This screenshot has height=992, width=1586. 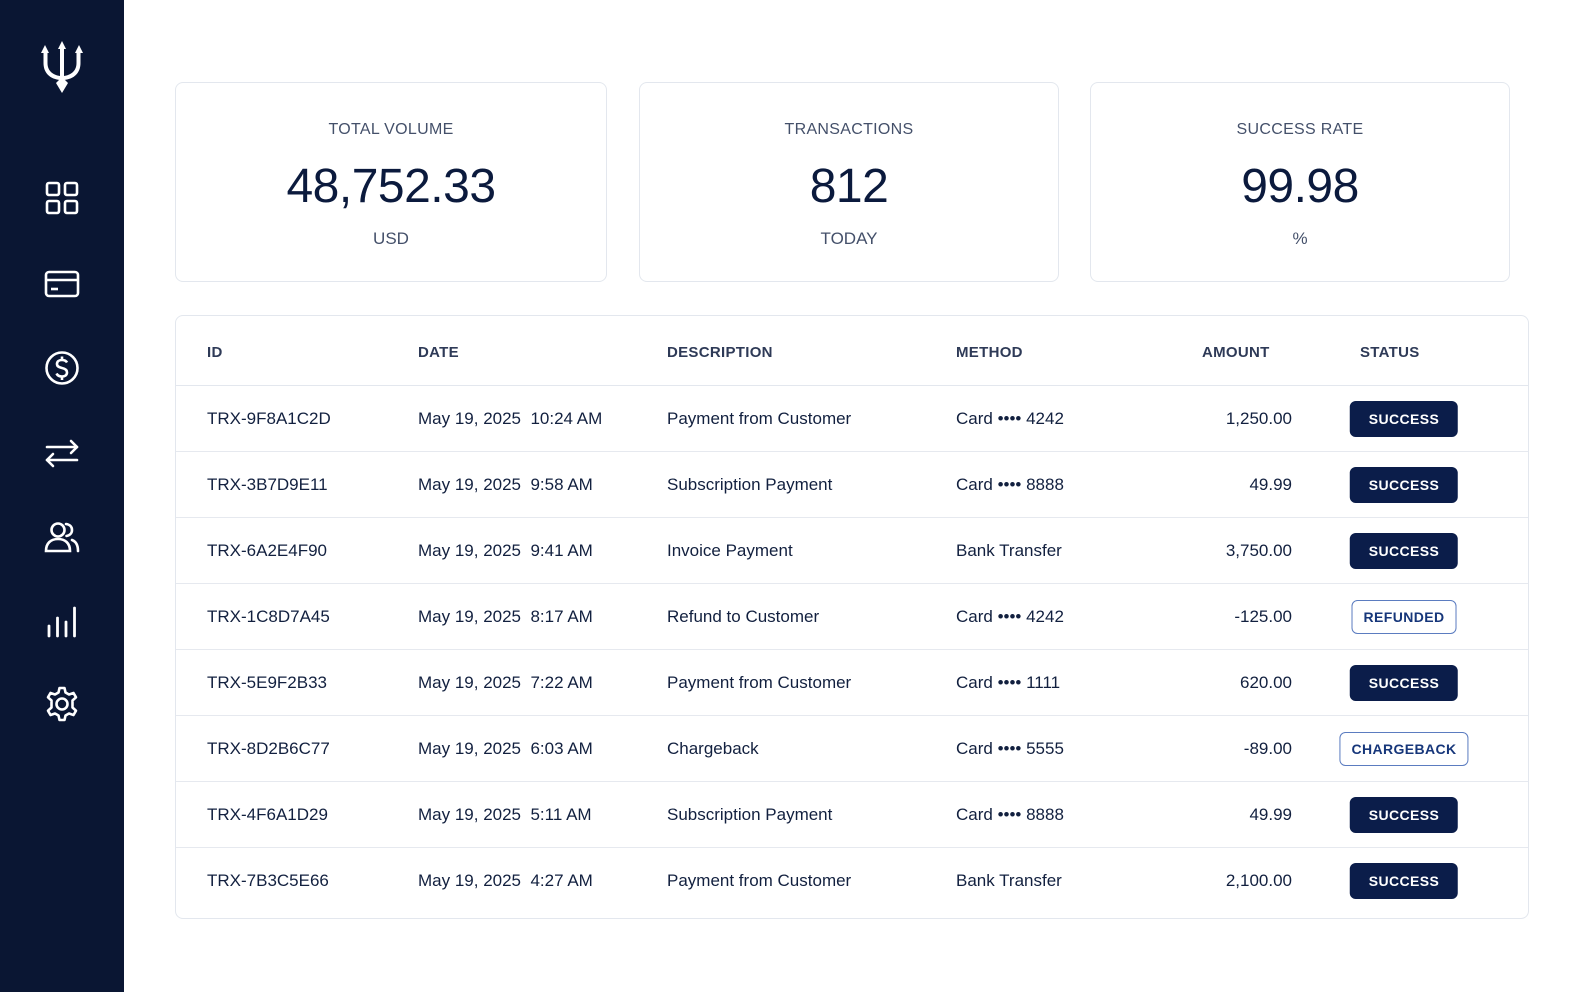 I want to click on sidebar-item-reports, so click(x=62, y=621).